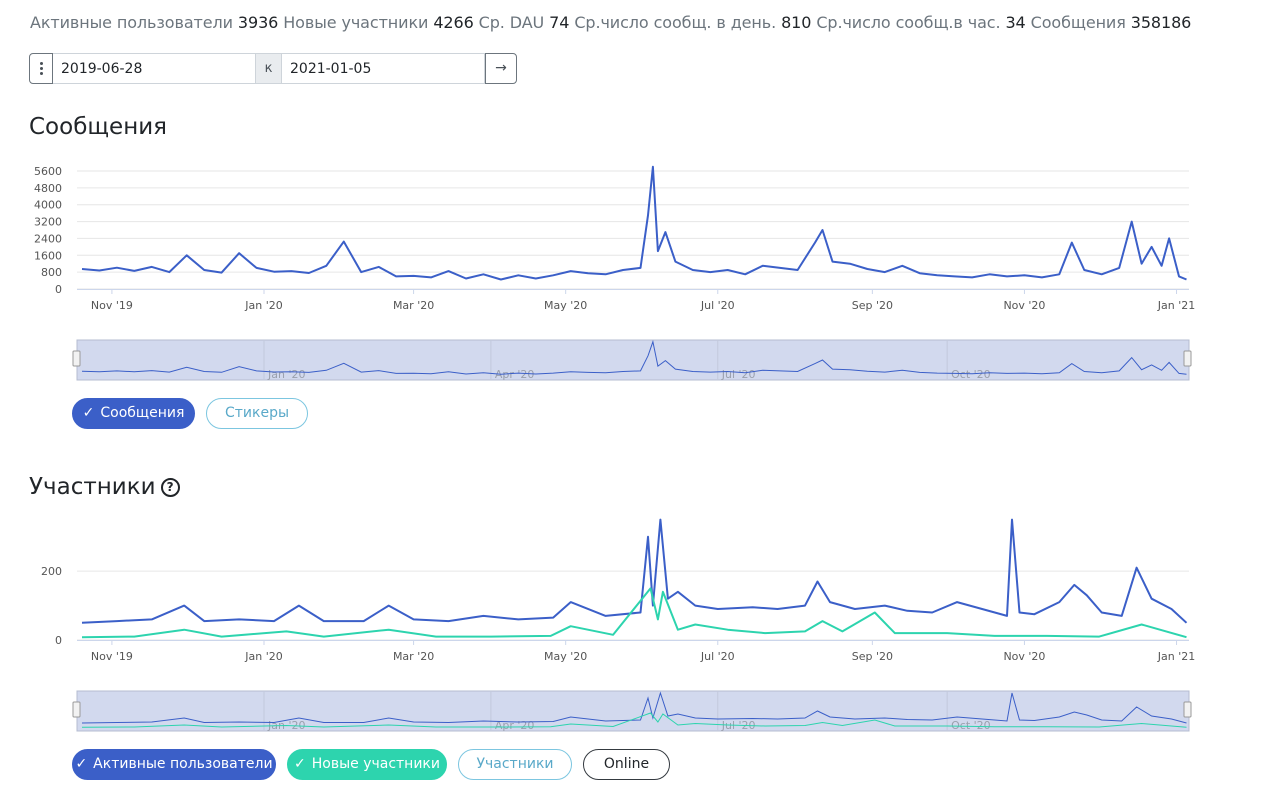 The height and width of the screenshot is (794, 1280). What do you see at coordinates (154, 68) in the screenshot?
I see `date-from-input: 2019-06-28` at bounding box center [154, 68].